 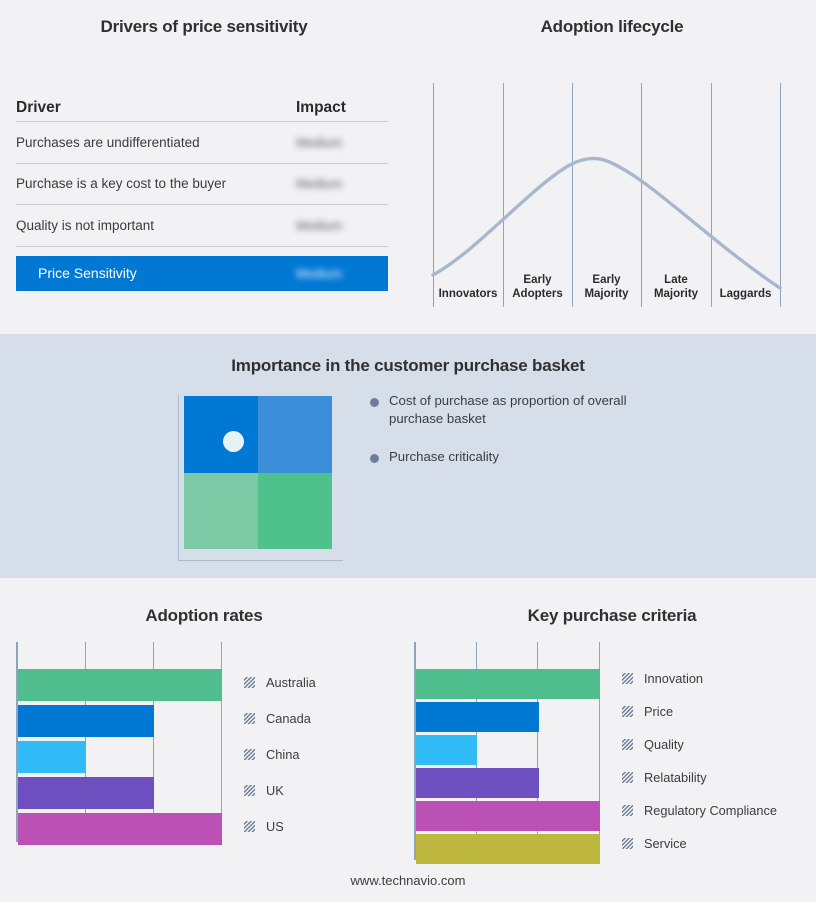 What do you see at coordinates (699, 843) in the screenshot?
I see `legend-item: Service` at bounding box center [699, 843].